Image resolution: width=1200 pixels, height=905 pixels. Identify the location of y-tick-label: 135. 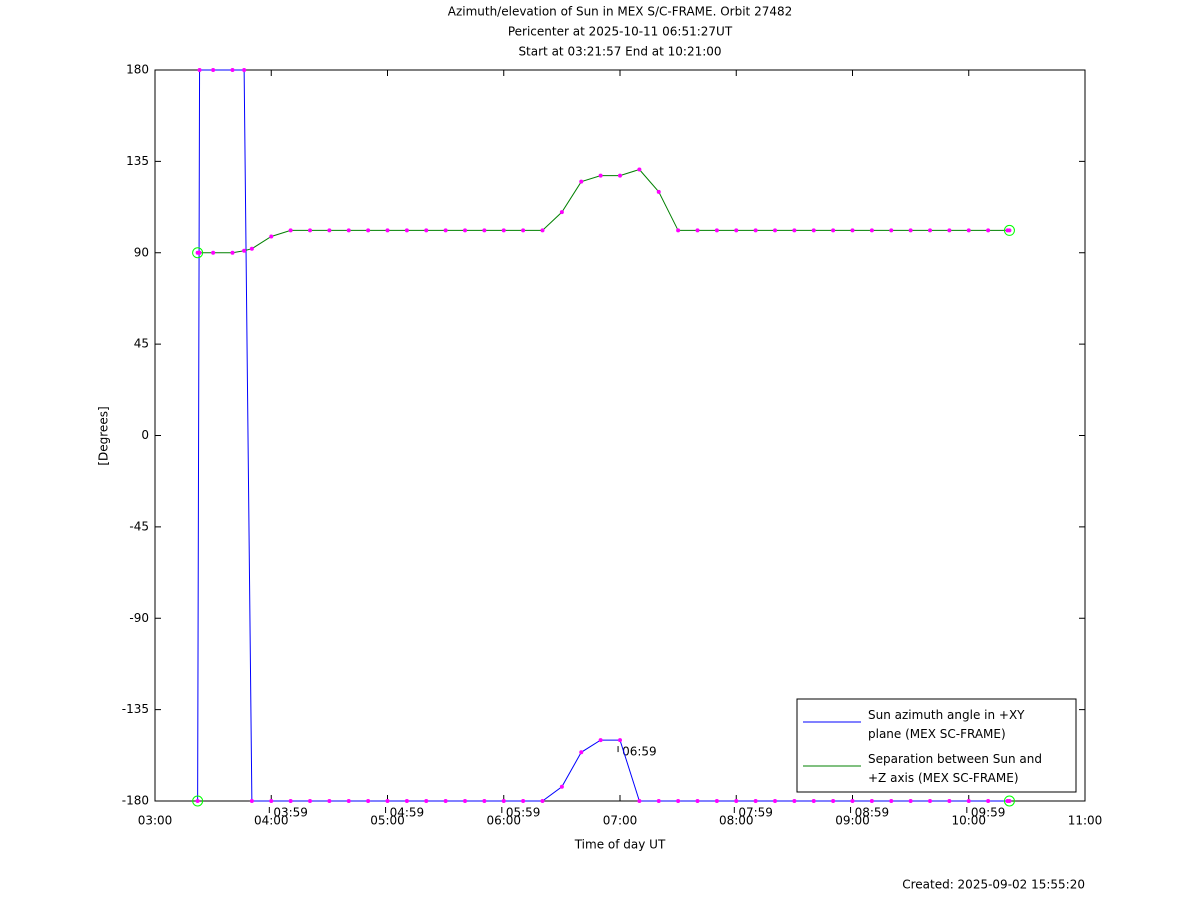
(137, 161).